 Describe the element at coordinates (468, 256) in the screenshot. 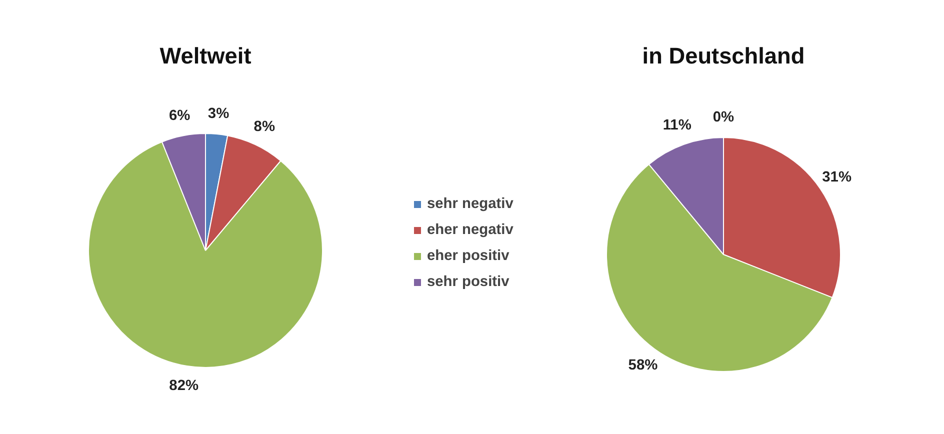

I see `legend-label: eher positiv` at that location.